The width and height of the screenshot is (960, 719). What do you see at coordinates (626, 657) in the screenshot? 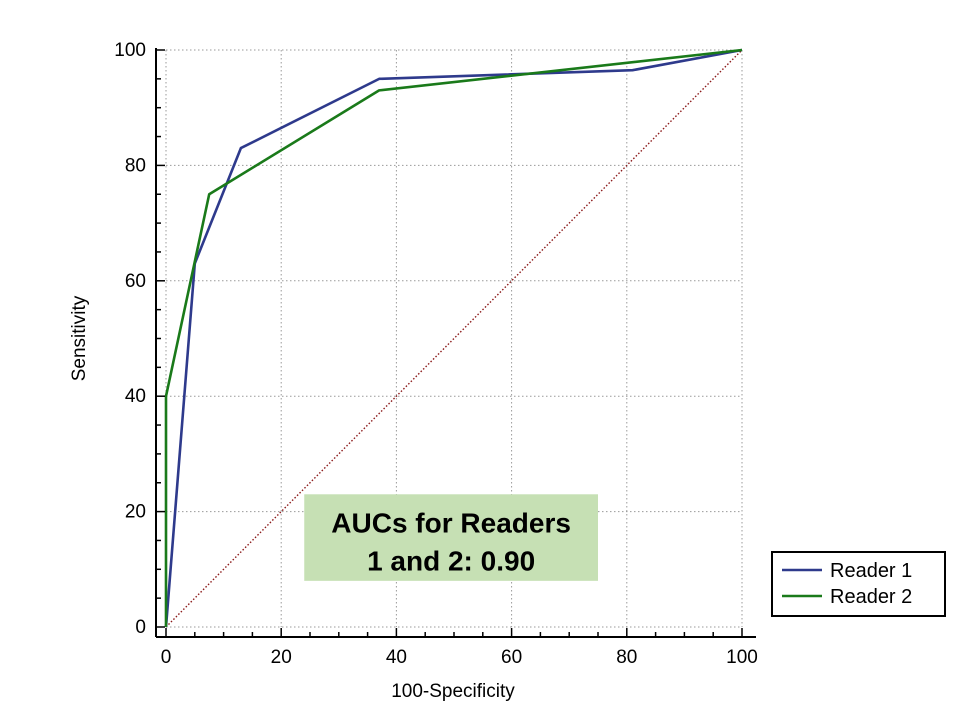
I see `x-tick-label: 80` at bounding box center [626, 657].